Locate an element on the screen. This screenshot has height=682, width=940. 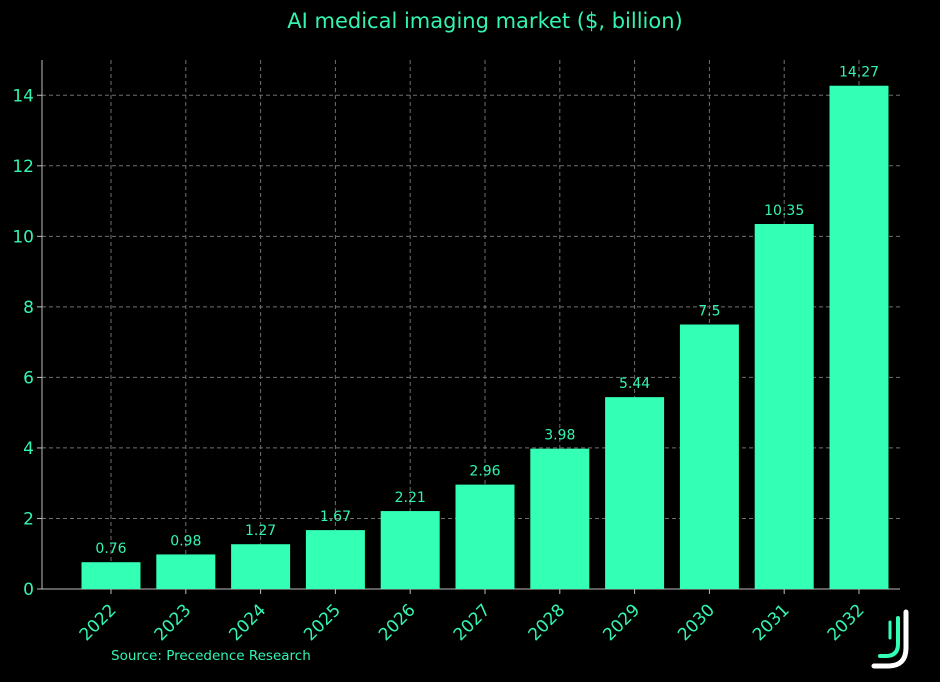
y-tick-label: 10 is located at coordinates (23, 237).